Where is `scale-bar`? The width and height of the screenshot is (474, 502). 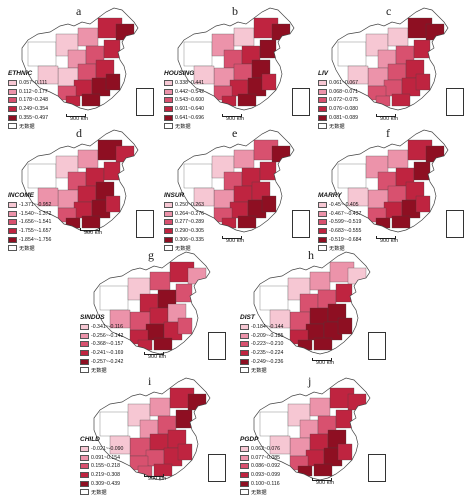 scale-bar is located at coordinates (90, 229).